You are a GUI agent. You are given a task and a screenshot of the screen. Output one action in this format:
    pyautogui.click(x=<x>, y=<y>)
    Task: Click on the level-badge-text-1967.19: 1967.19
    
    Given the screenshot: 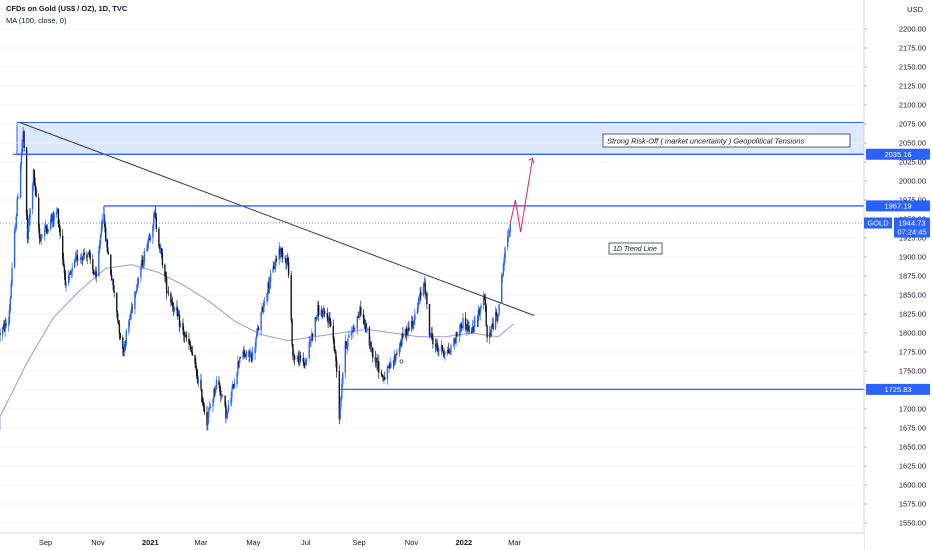 What is the action you would take?
    pyautogui.click(x=897, y=205)
    